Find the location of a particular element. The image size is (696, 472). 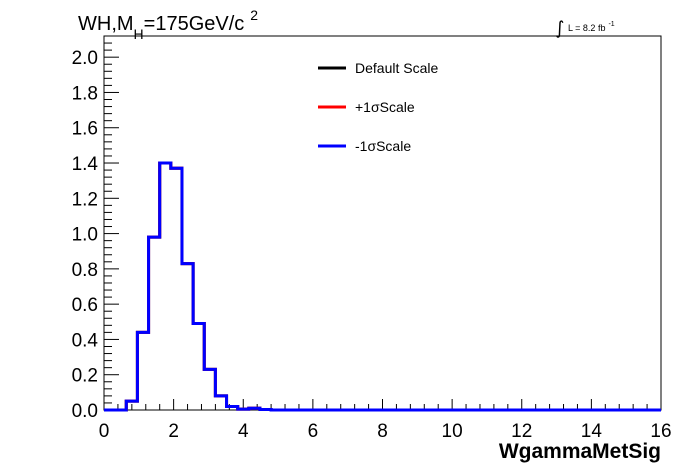

title-superscript: 2 is located at coordinates (254, 15).